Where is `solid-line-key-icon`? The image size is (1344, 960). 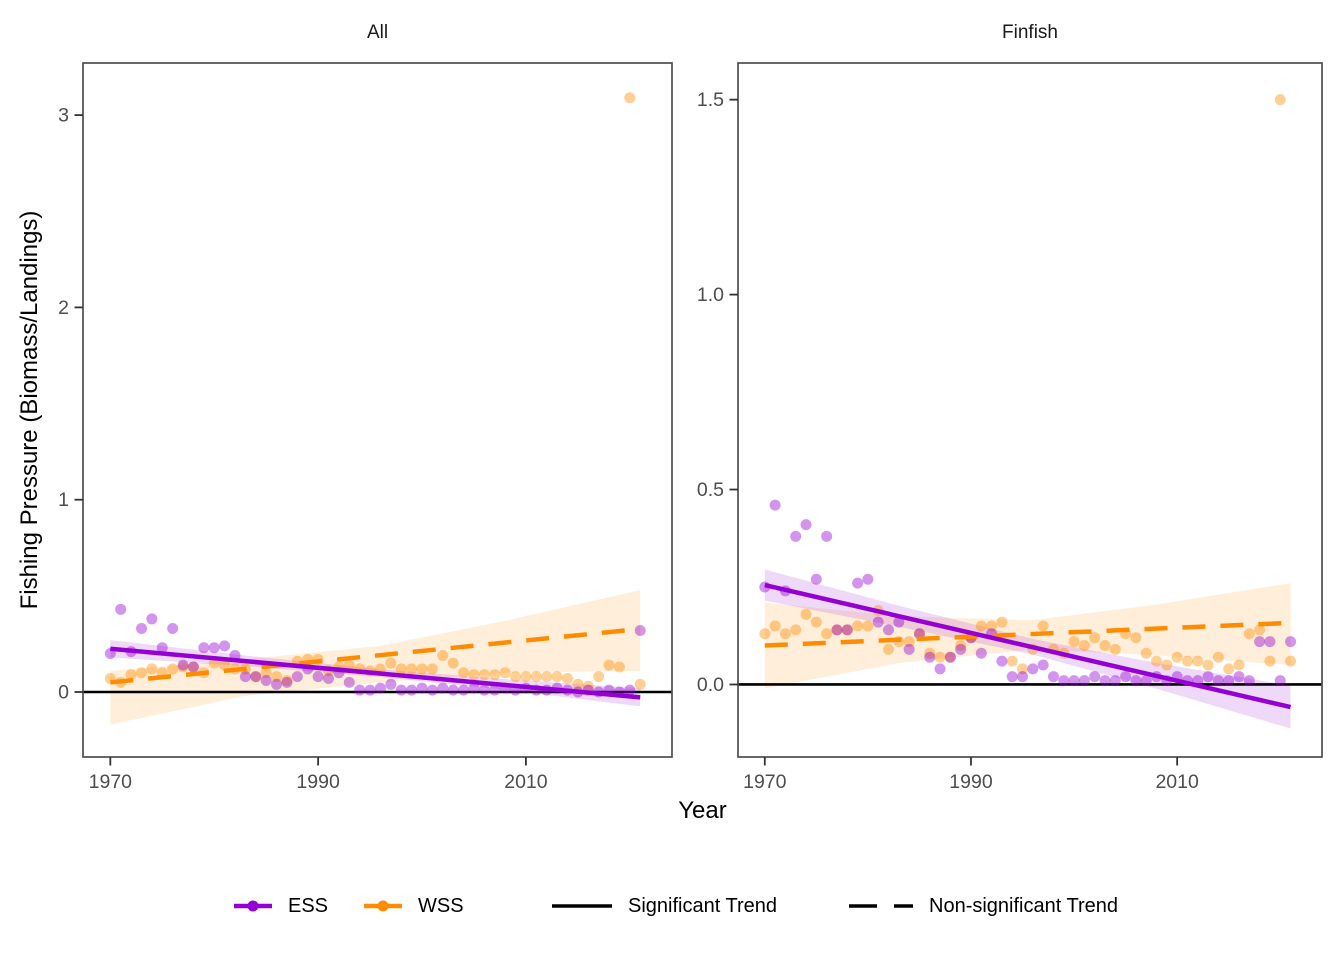
solid-line-key-icon is located at coordinates (582, 906).